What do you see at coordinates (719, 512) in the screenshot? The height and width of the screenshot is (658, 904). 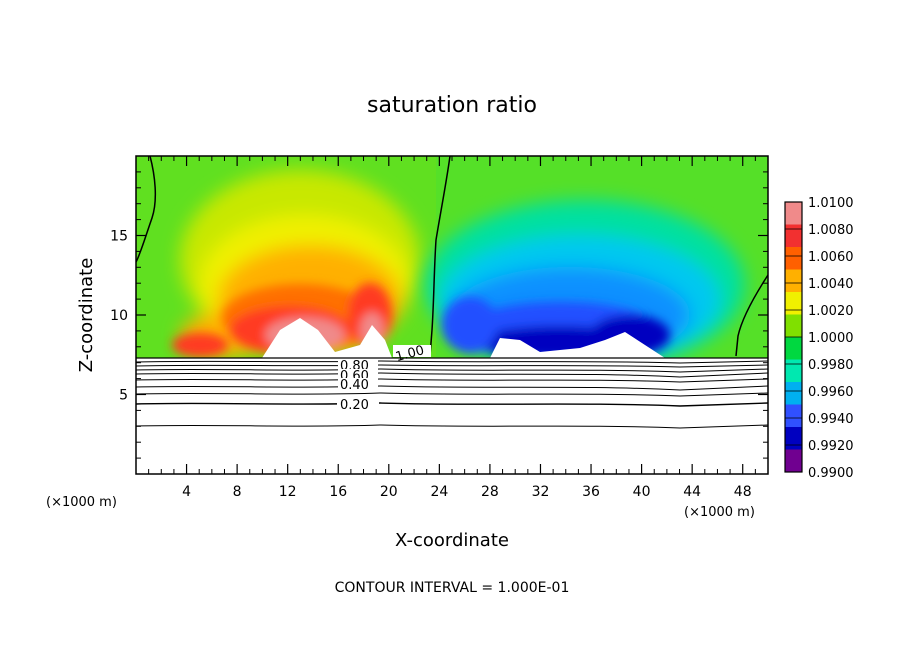 I see `x-unit-label: (×1000 m)` at bounding box center [719, 512].